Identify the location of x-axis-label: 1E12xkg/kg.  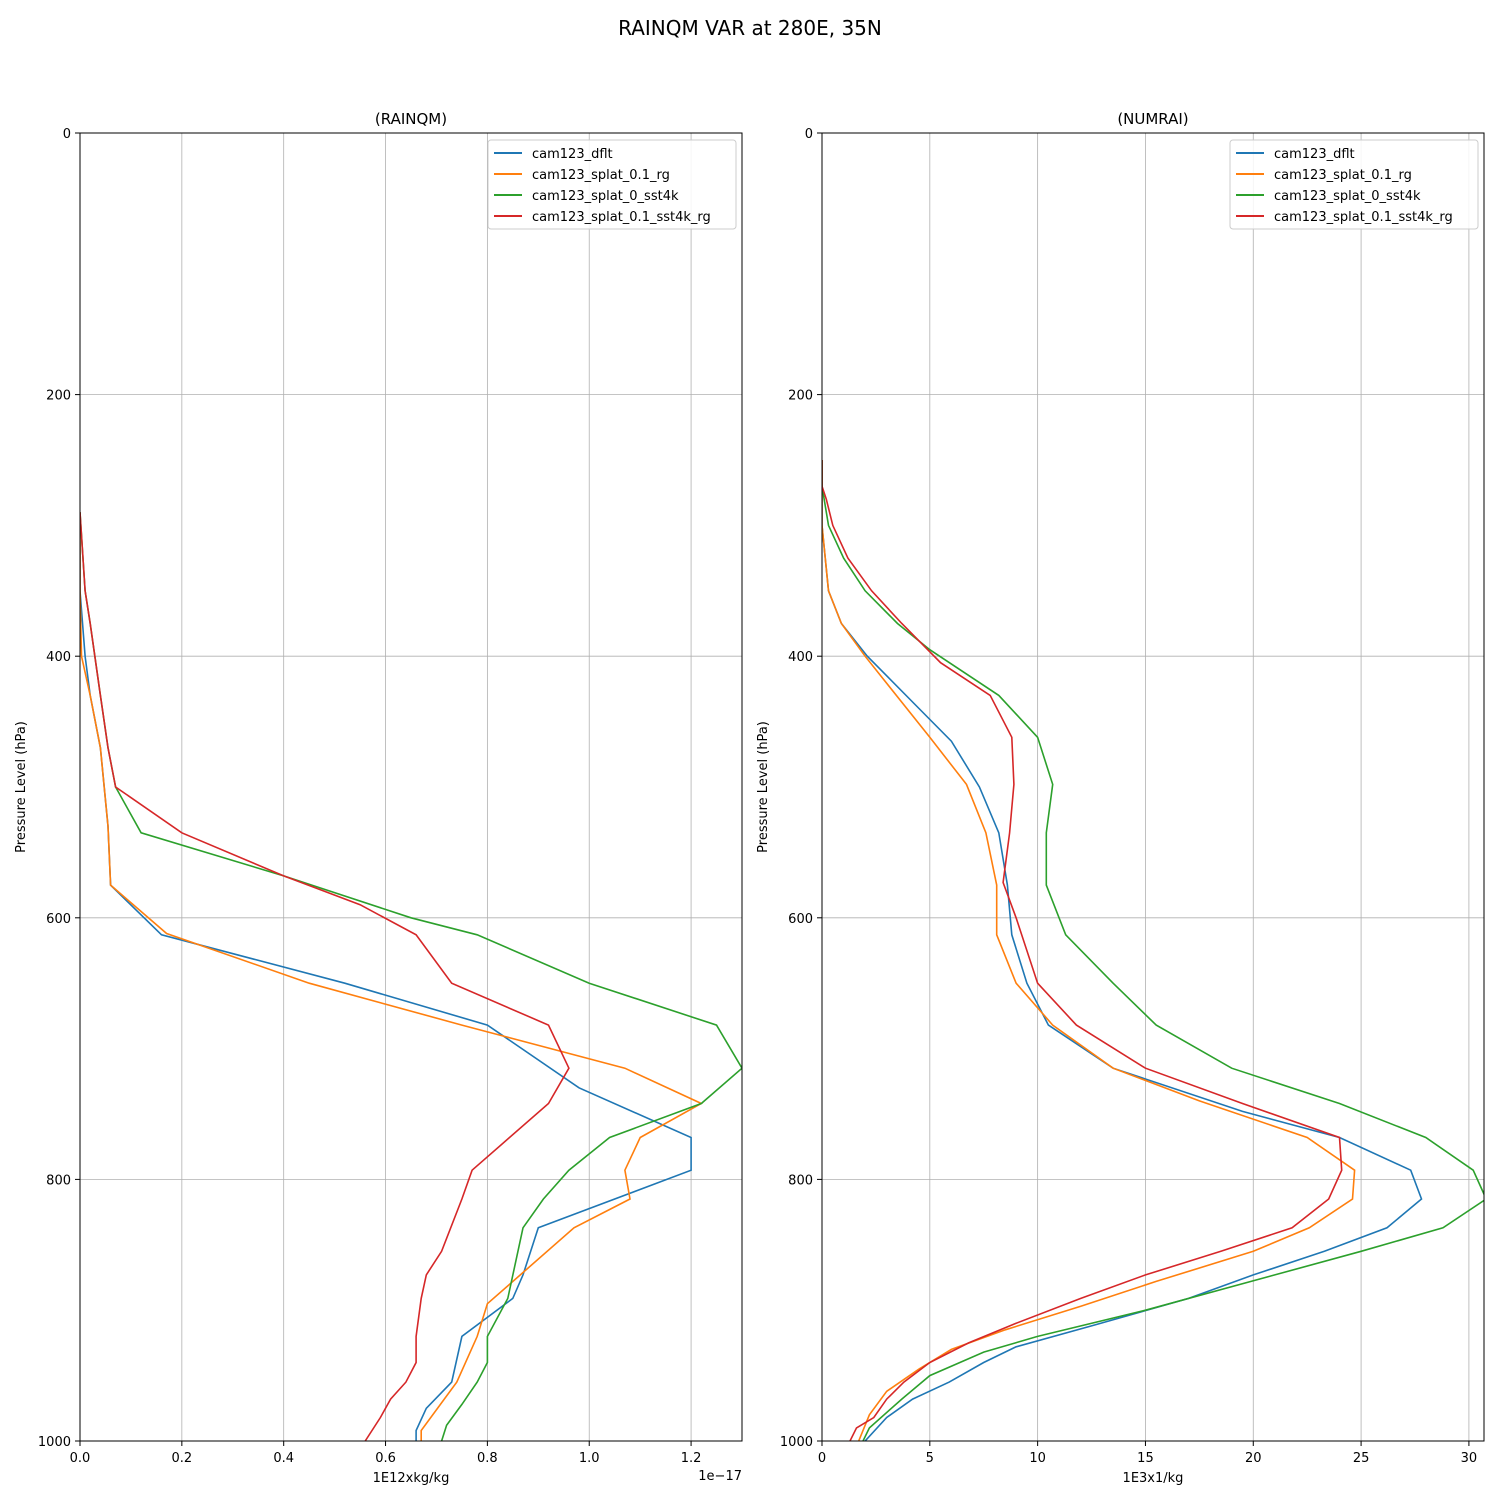
(411, 1478).